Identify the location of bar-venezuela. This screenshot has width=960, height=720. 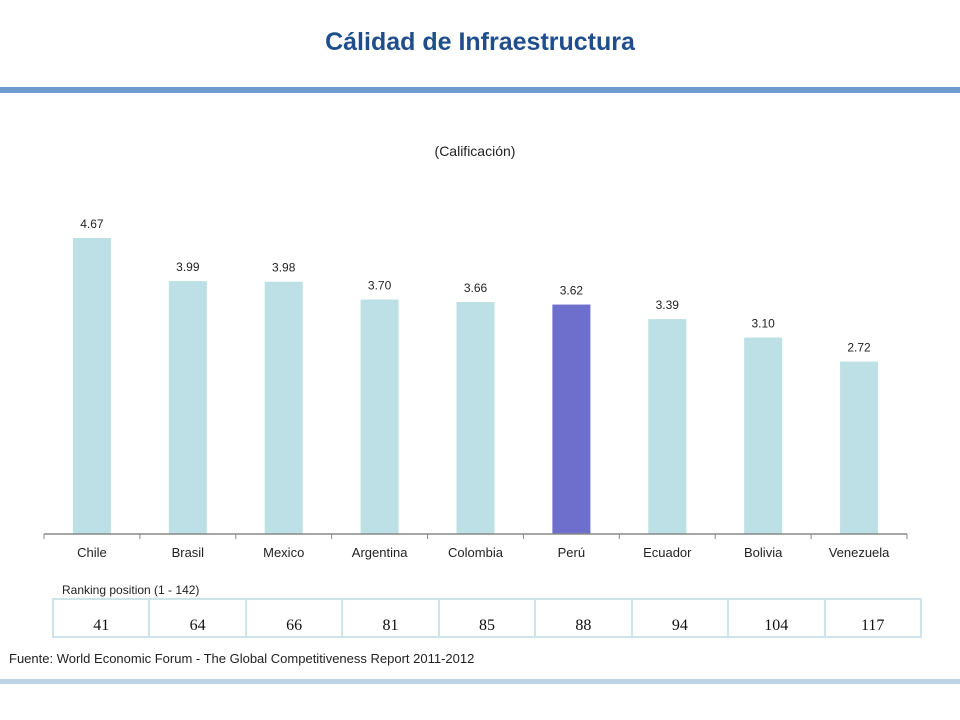
(859, 447).